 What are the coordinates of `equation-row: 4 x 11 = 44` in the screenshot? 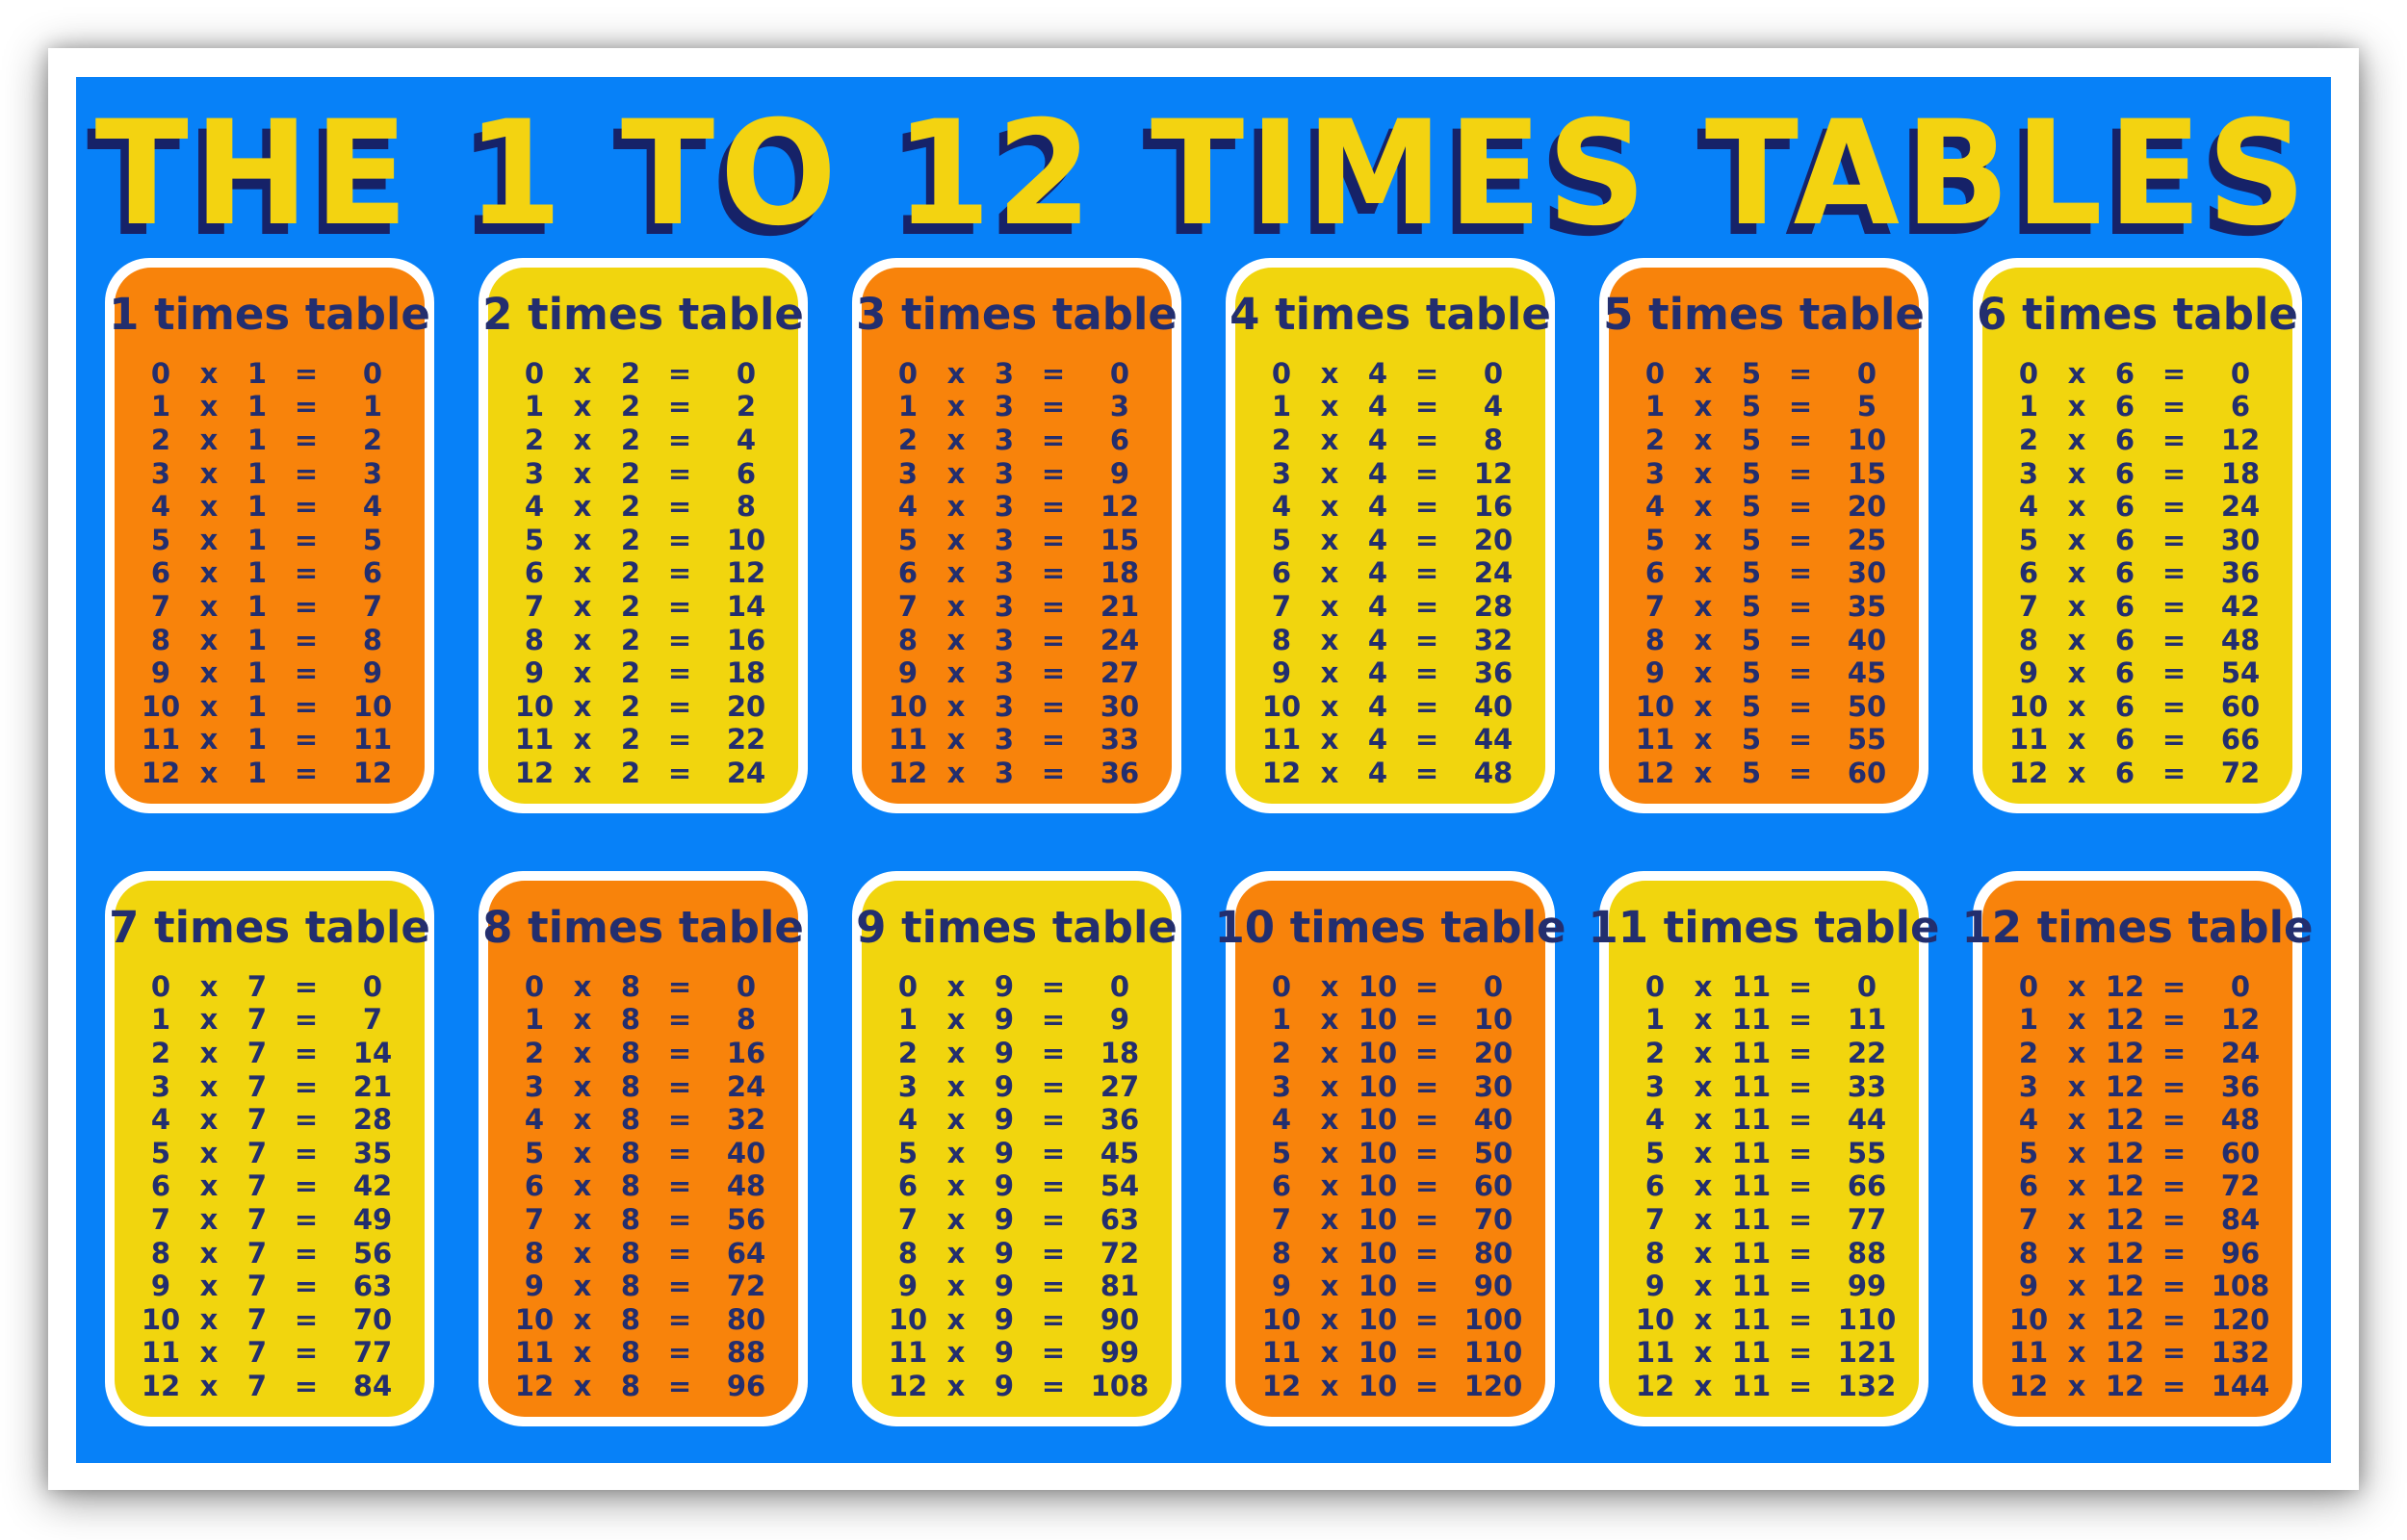 It's located at (1764, 1120).